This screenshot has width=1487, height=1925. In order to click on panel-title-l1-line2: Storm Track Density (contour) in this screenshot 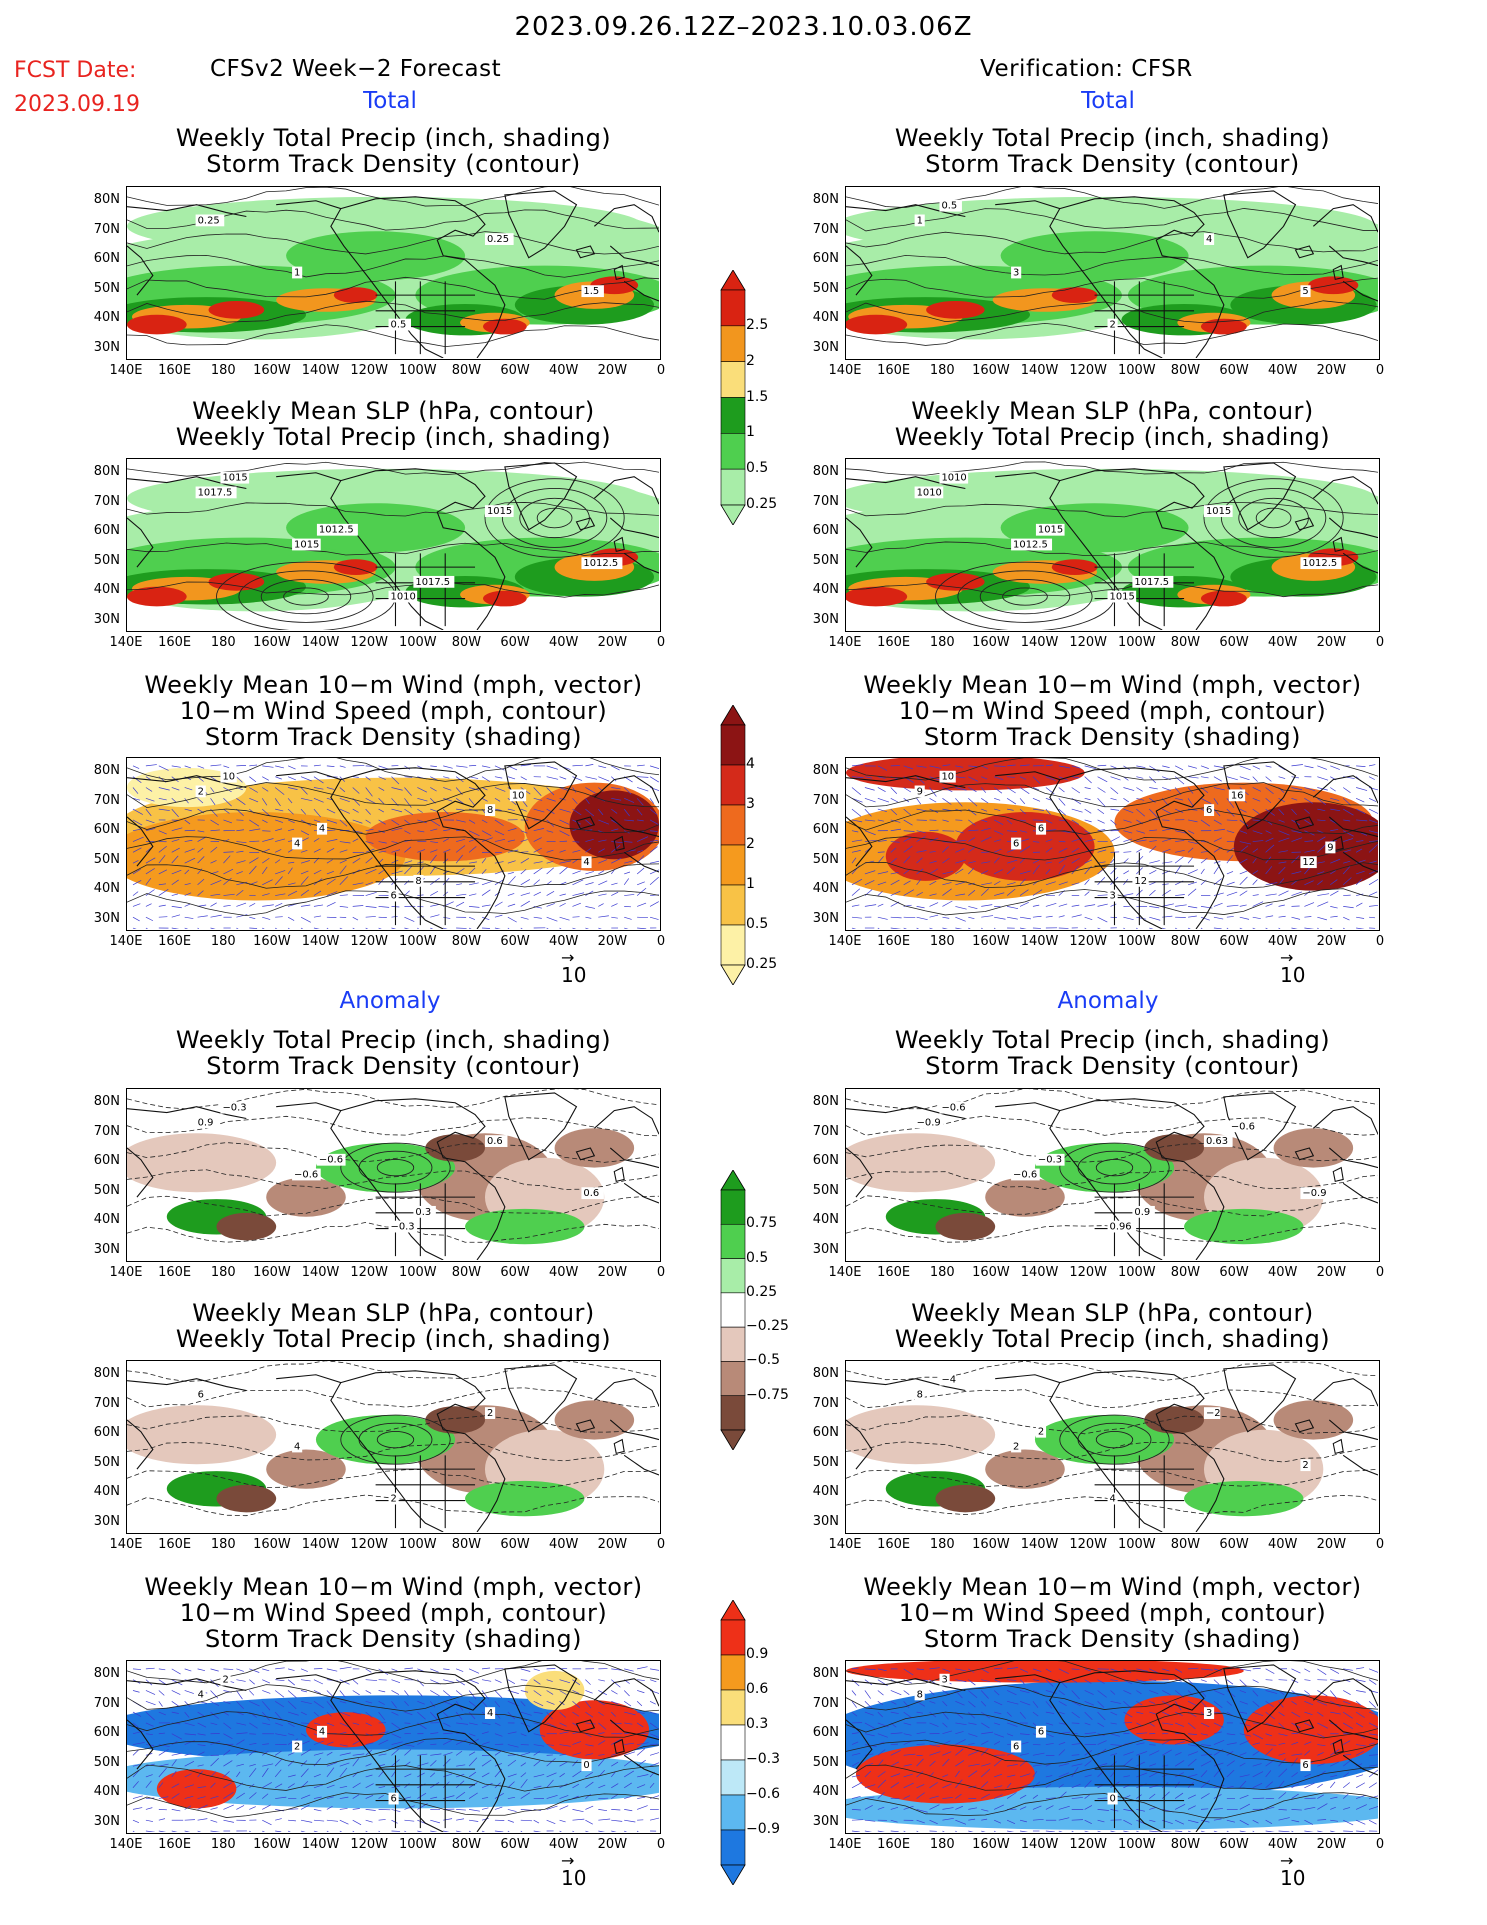, I will do `click(393, 164)`.